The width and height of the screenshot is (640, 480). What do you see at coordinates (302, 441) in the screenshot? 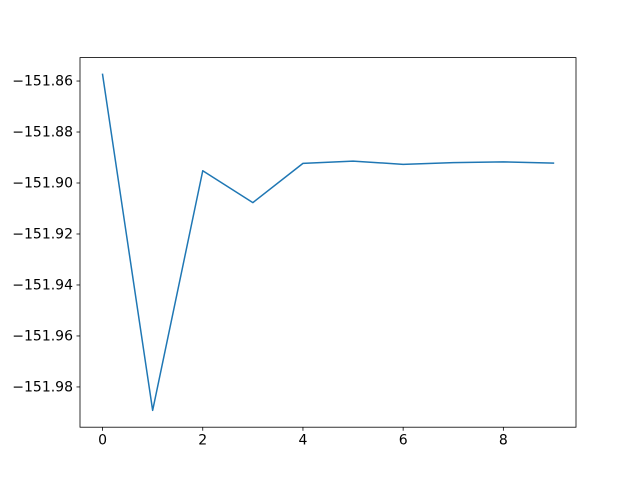
I see `x-tick-label: 4` at bounding box center [302, 441].